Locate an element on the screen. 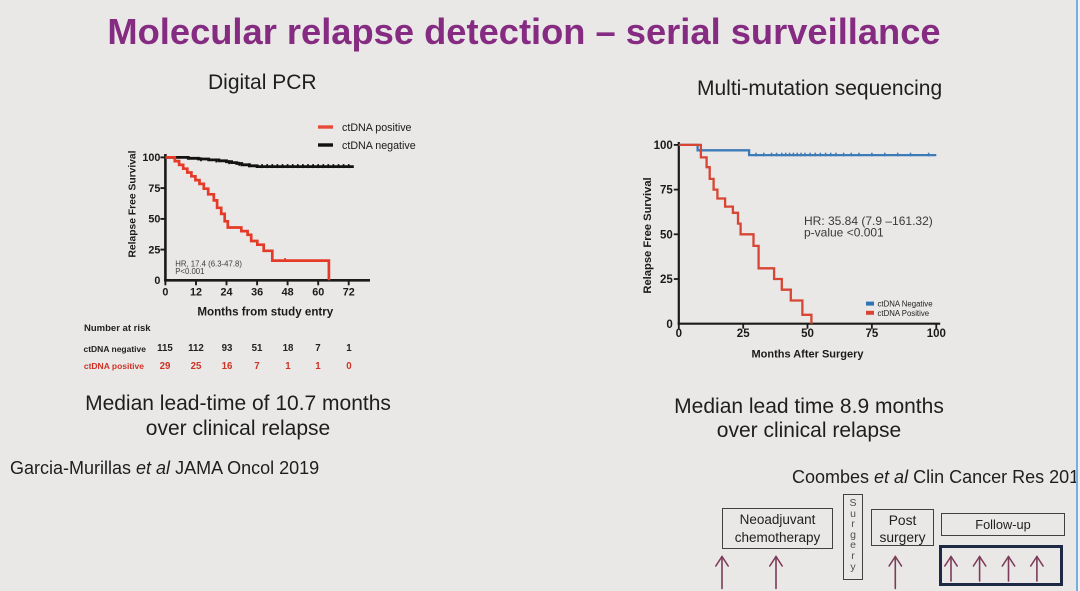  svg-text: p-value <0.001 is located at coordinates (844, 233).